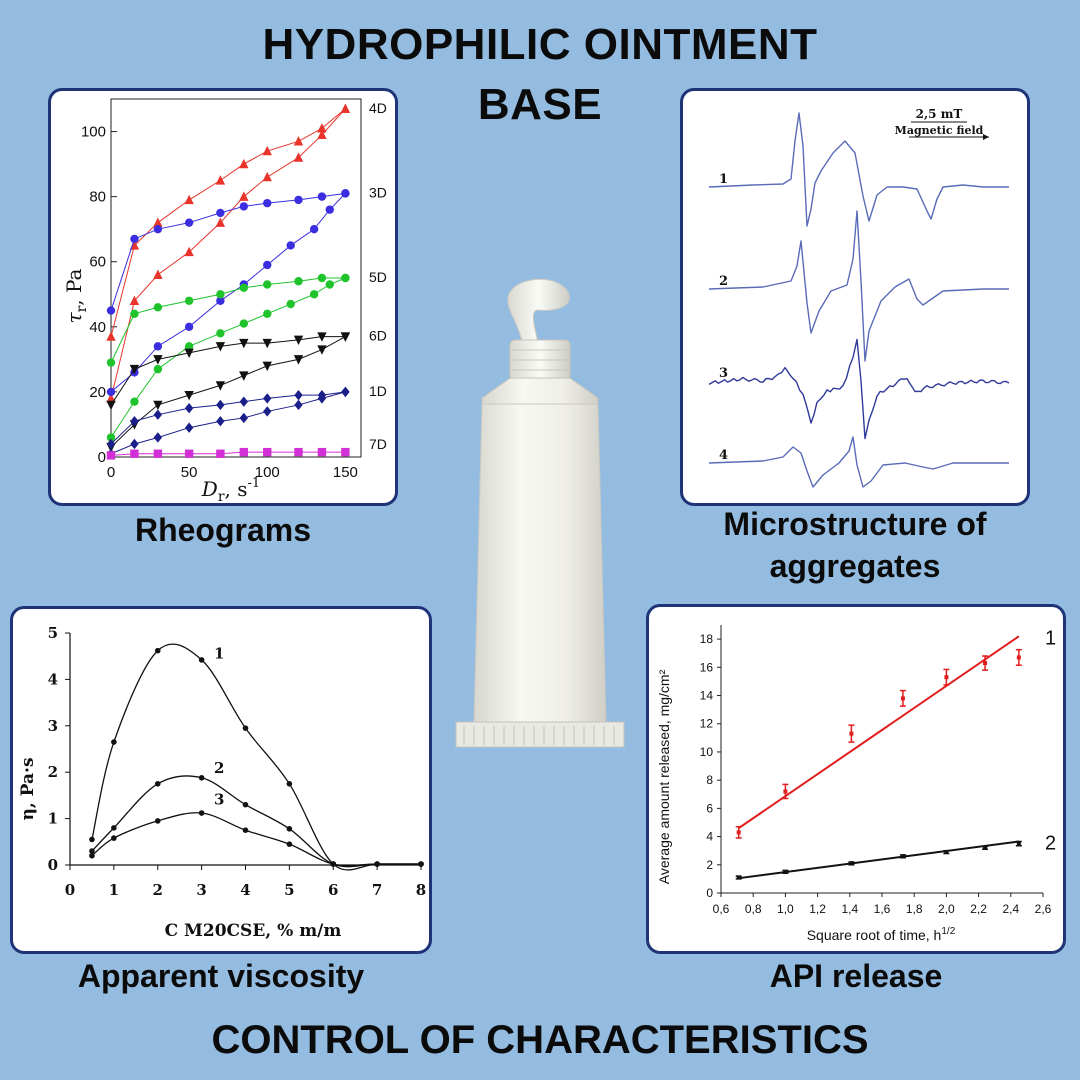  Describe the element at coordinates (709, 780) in the screenshot. I see `y-tick-label: 8` at that location.